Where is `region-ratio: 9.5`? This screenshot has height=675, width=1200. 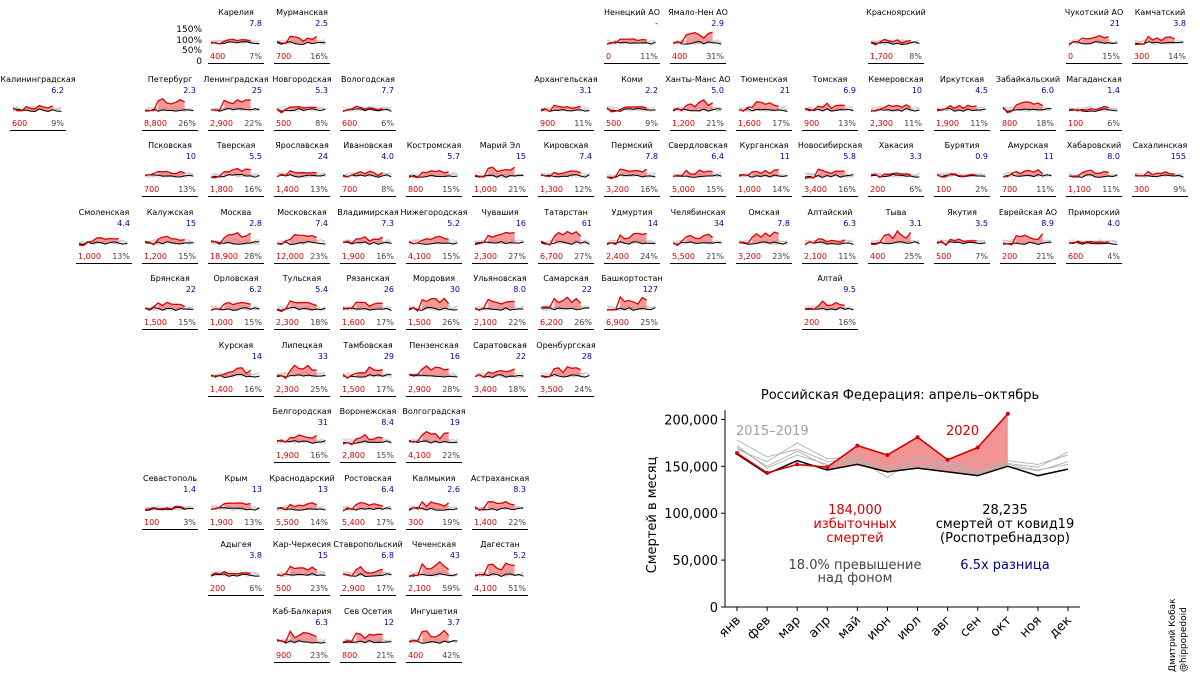 region-ratio: 9.5 is located at coordinates (849, 289).